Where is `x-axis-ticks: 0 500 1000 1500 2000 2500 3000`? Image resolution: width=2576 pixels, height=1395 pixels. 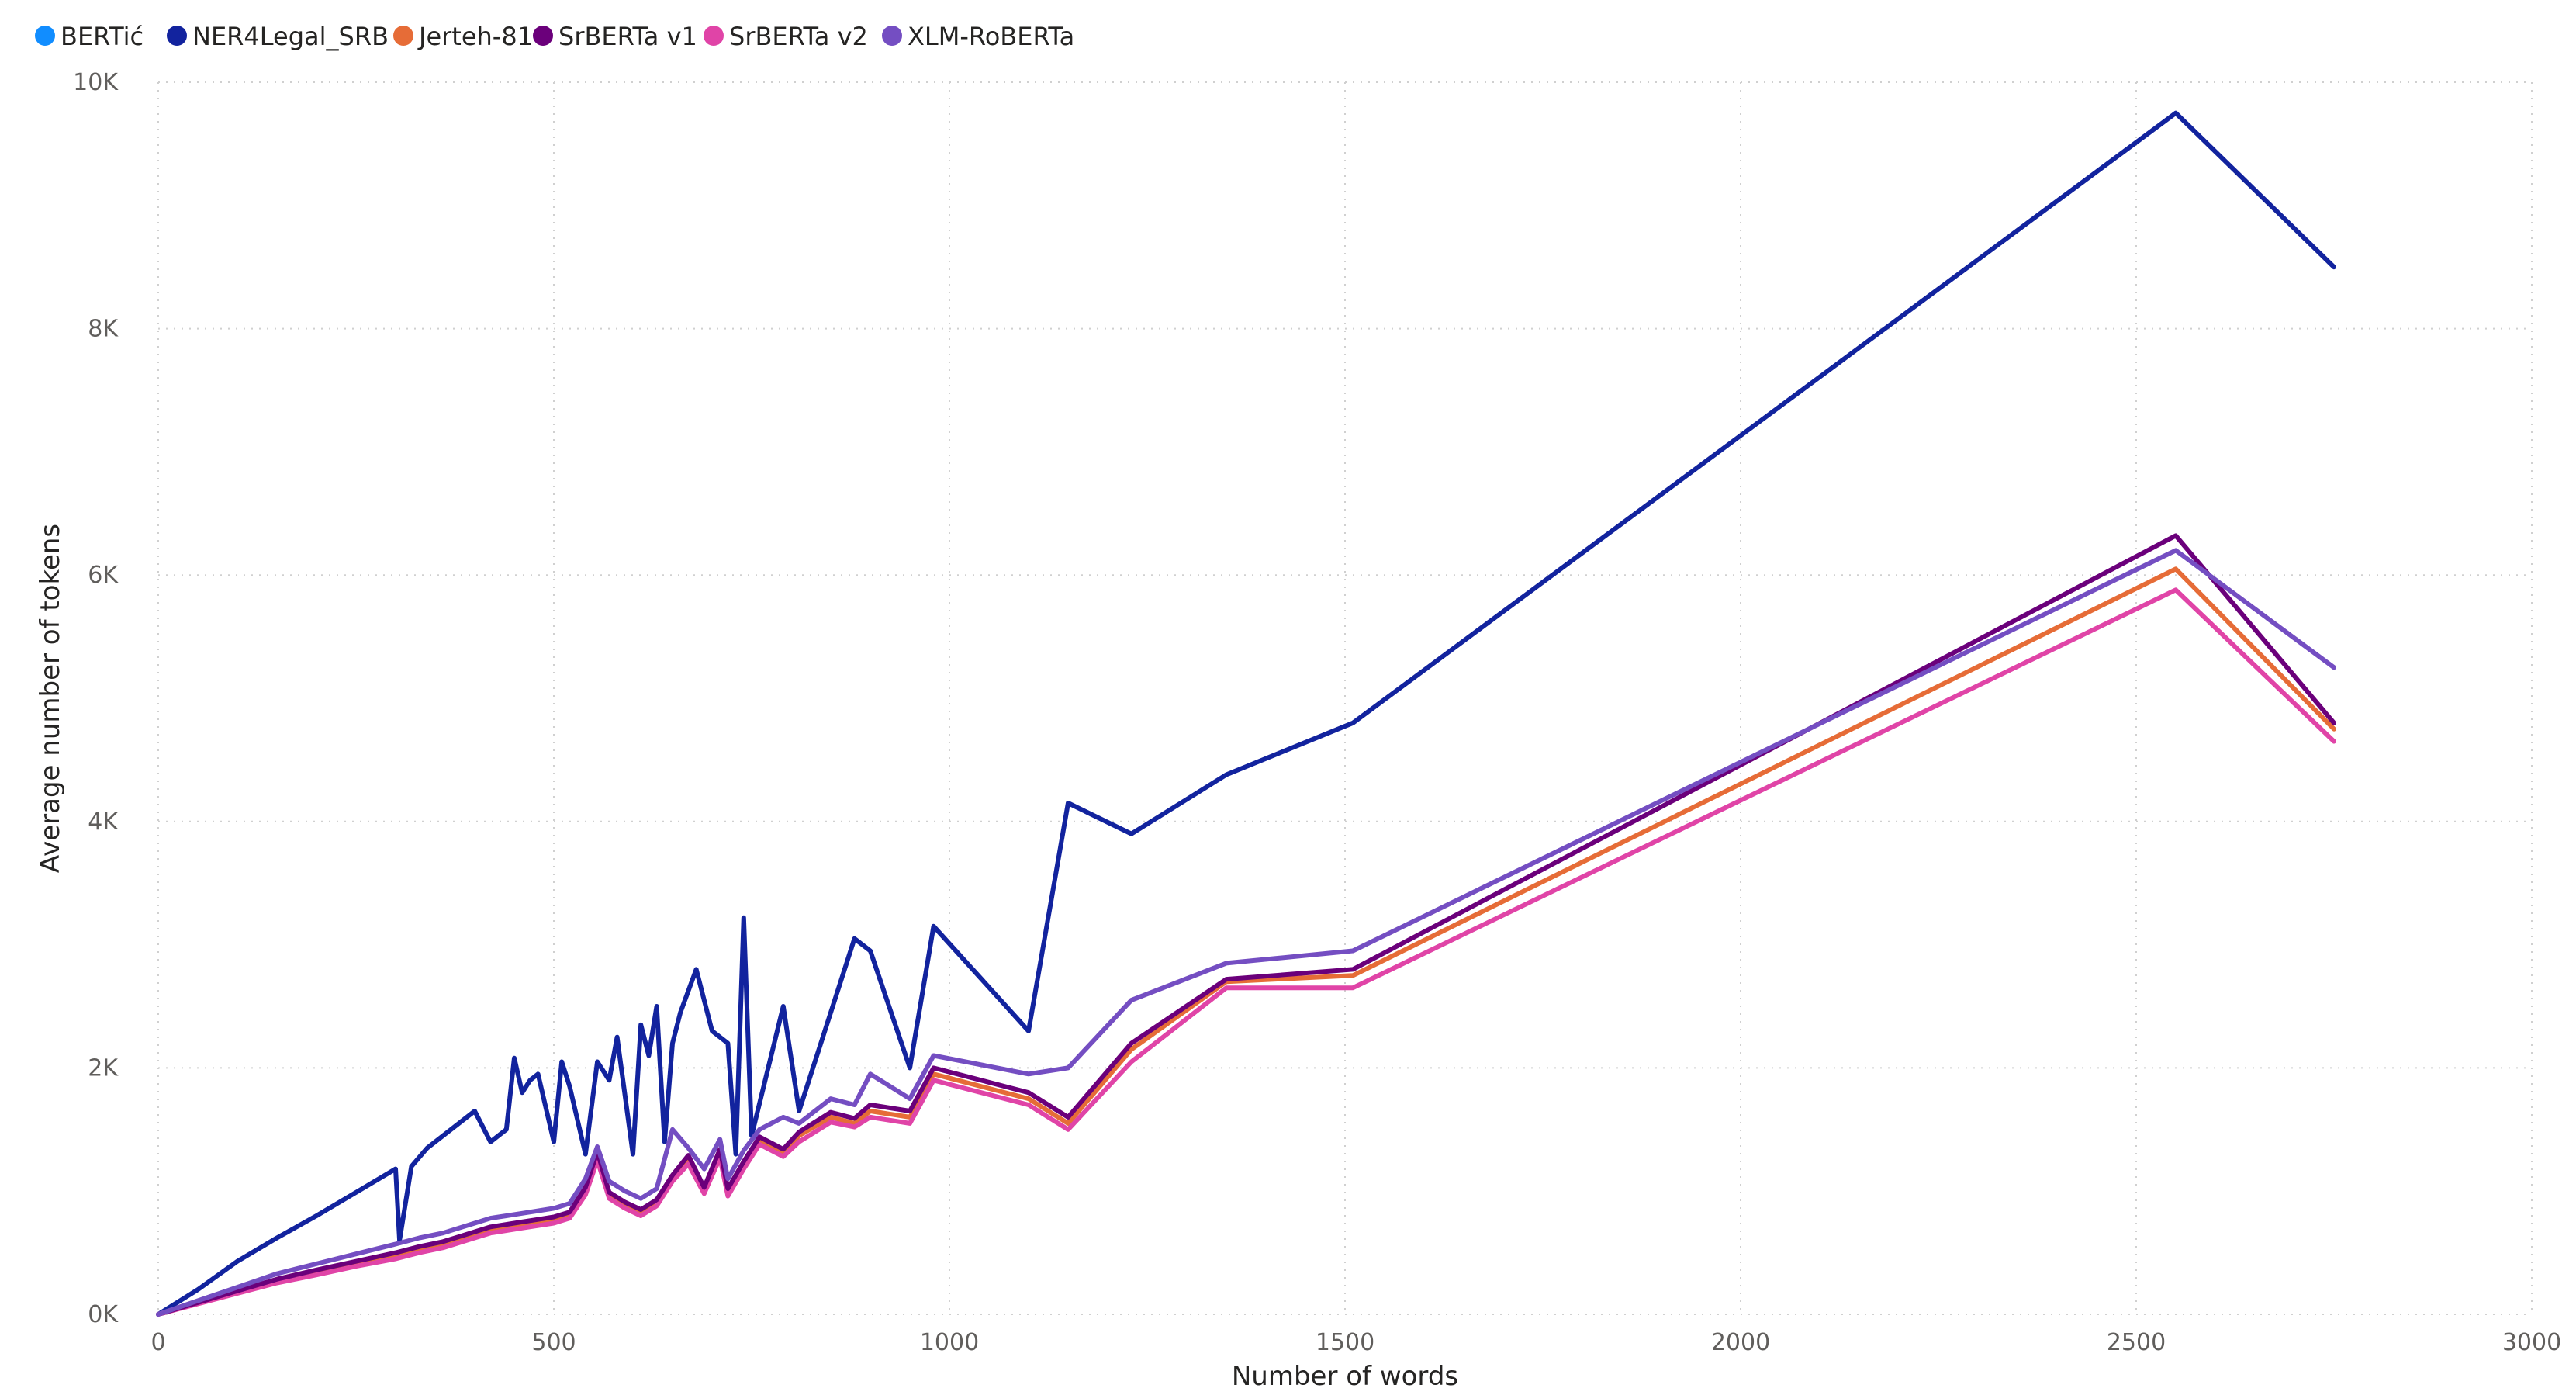 x-axis-ticks: 0 500 1000 1500 2000 2500 3000 is located at coordinates (1355, 1342).